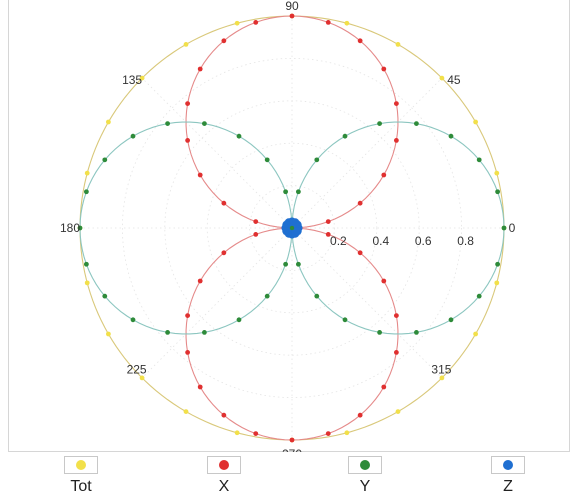 The image size is (576, 502). I want to click on legend-marker-tot, so click(81, 465).